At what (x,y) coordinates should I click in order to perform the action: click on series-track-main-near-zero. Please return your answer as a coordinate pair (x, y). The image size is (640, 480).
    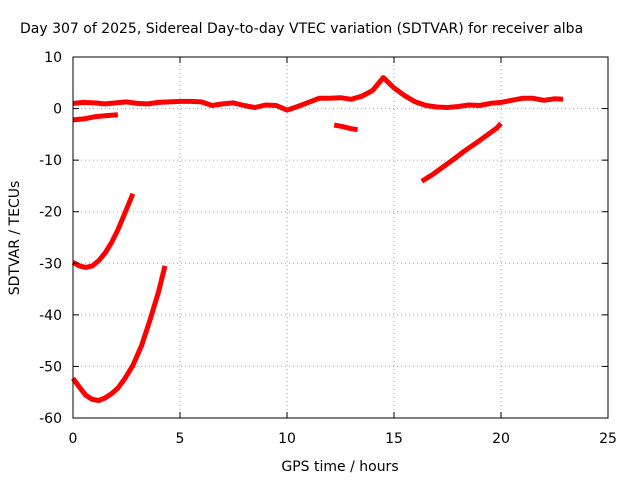
    Looking at the image, I should click on (318, 94).